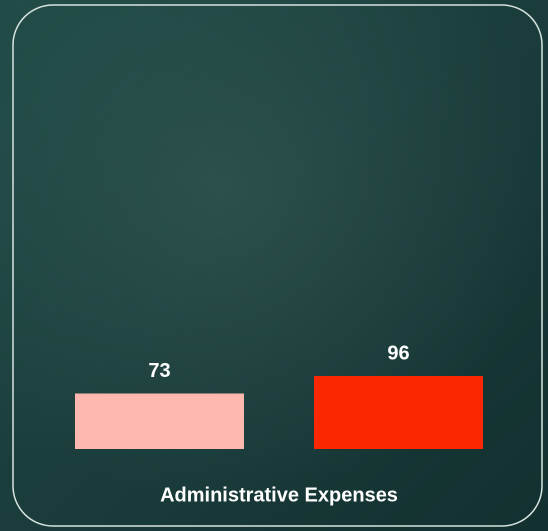 The image size is (548, 531). What do you see at coordinates (279, 495) in the screenshot?
I see `x-tick-label: Administrative Expenses` at bounding box center [279, 495].